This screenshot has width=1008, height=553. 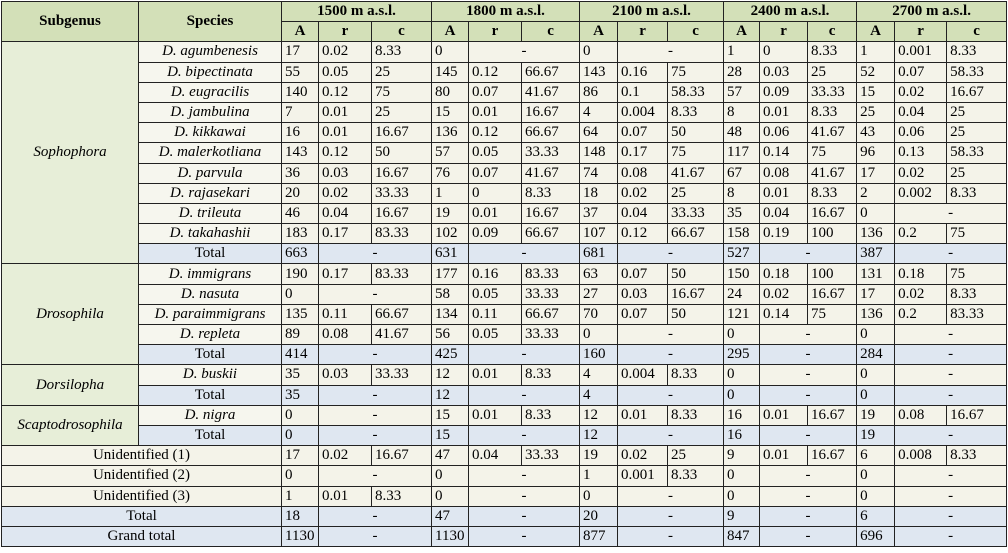 What do you see at coordinates (742, 32) in the screenshot?
I see `subcol-header: A` at bounding box center [742, 32].